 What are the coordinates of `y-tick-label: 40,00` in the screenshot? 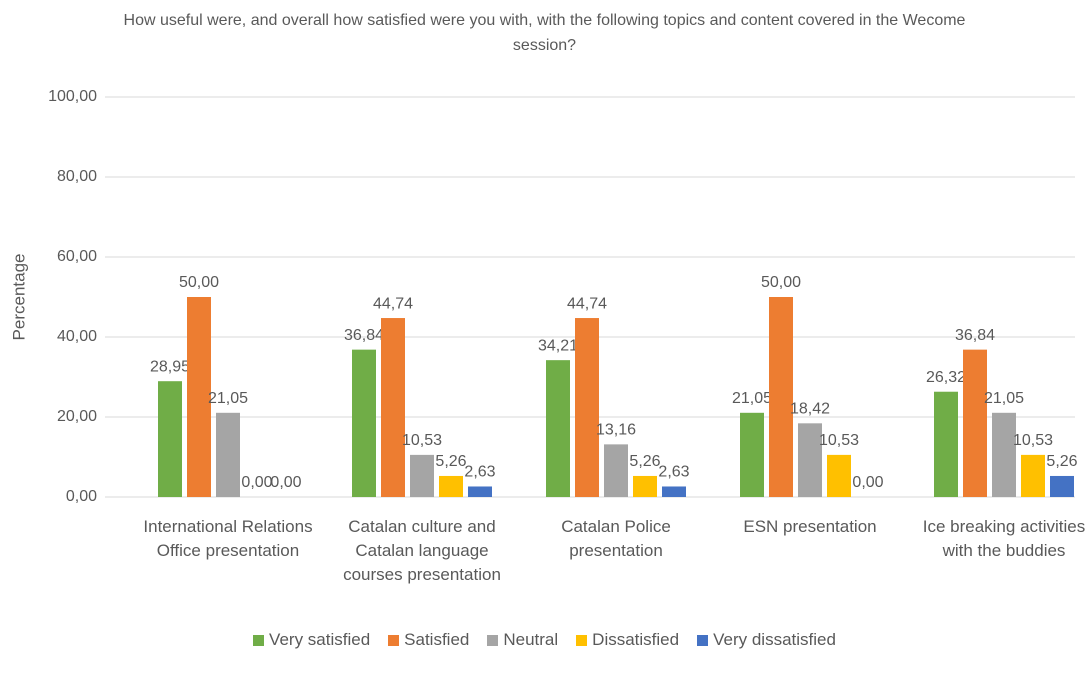 It's located at (77, 336).